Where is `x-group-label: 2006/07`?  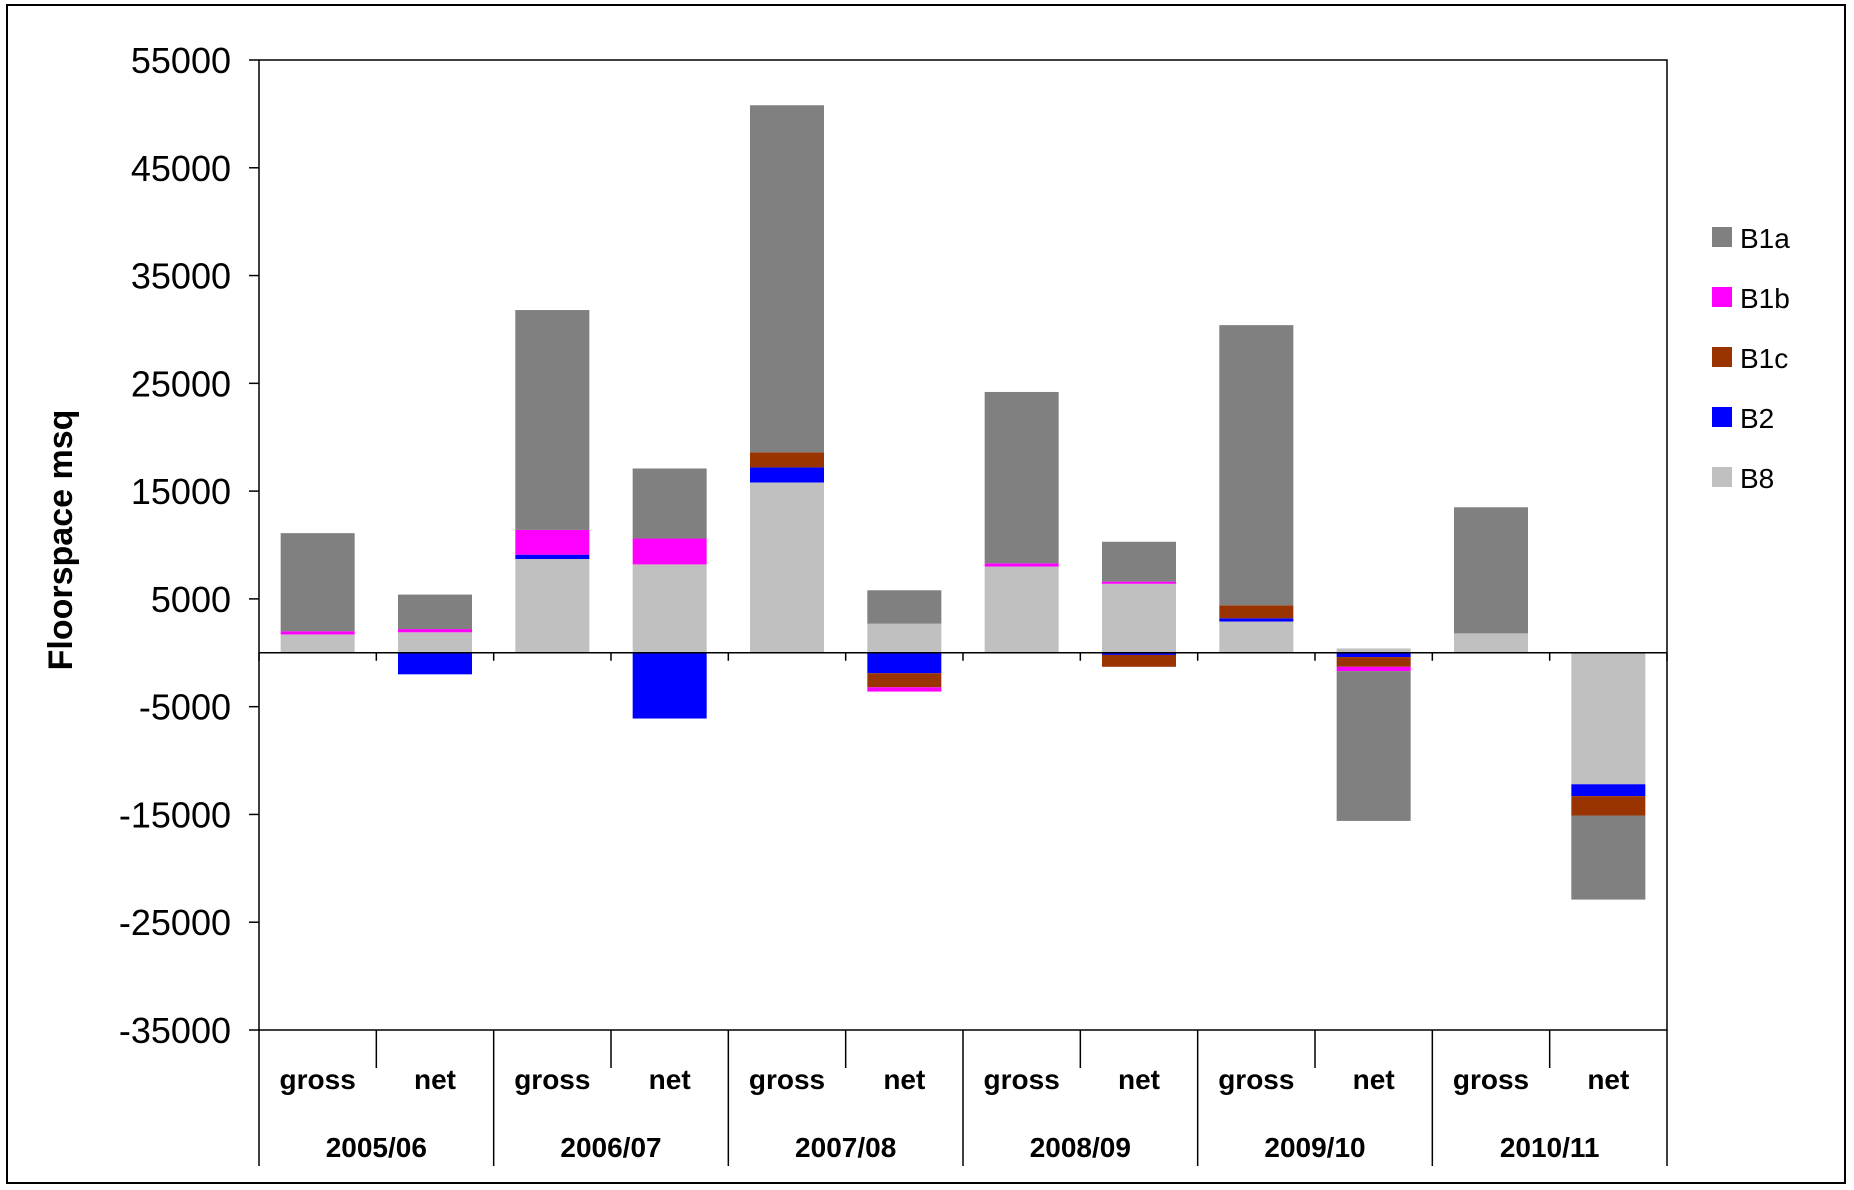
x-group-label: 2006/07 is located at coordinates (610, 1147).